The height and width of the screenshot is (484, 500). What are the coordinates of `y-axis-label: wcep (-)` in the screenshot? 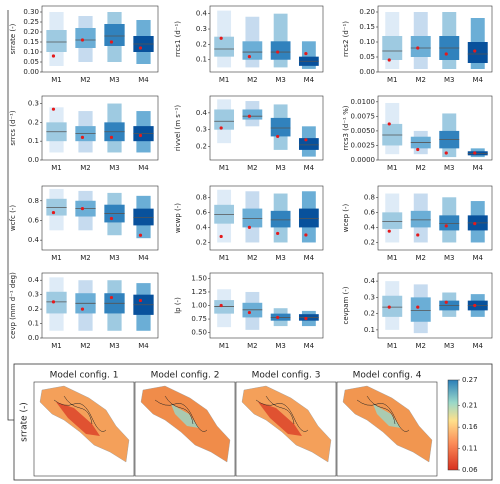 It's located at (346, 217).